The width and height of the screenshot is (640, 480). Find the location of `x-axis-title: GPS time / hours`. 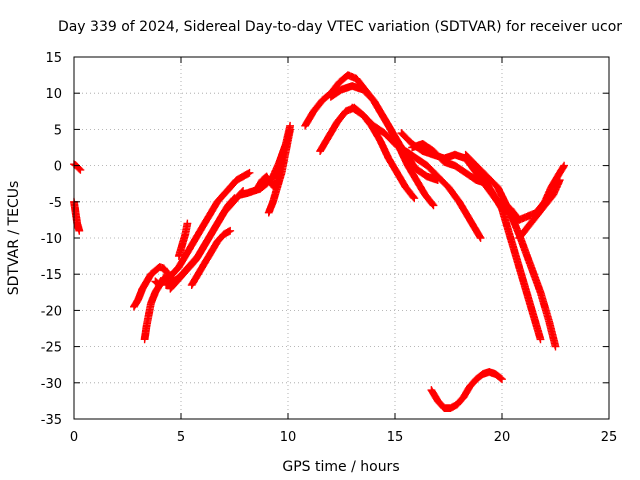

x-axis-title: GPS time / hours is located at coordinates (340, 467).